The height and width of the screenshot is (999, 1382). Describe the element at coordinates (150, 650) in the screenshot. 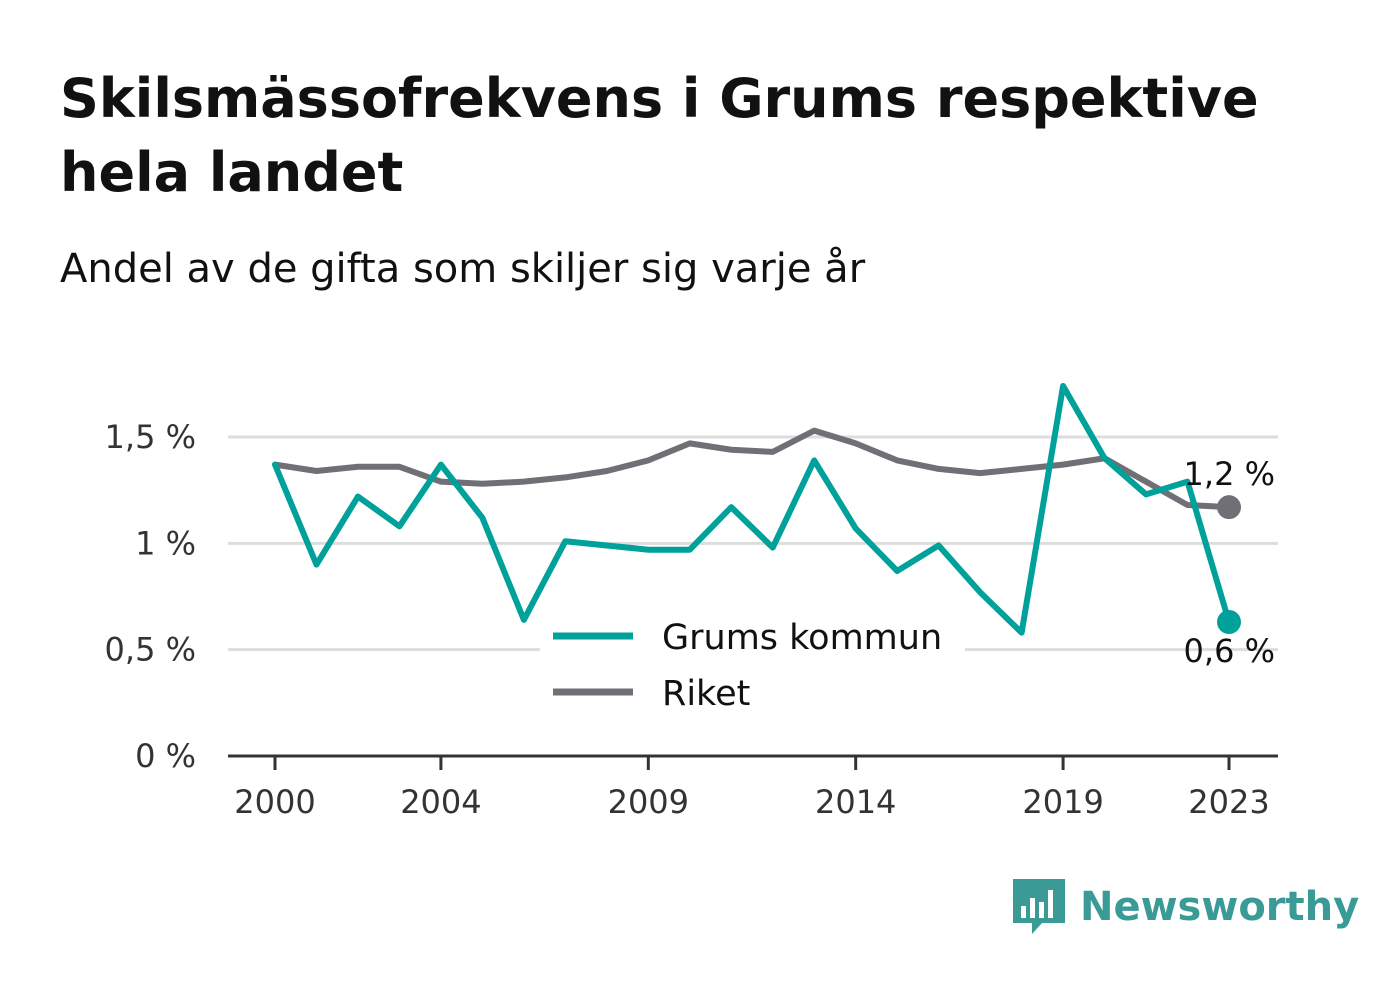

I see `y-tick-label: 0,5 %` at that location.